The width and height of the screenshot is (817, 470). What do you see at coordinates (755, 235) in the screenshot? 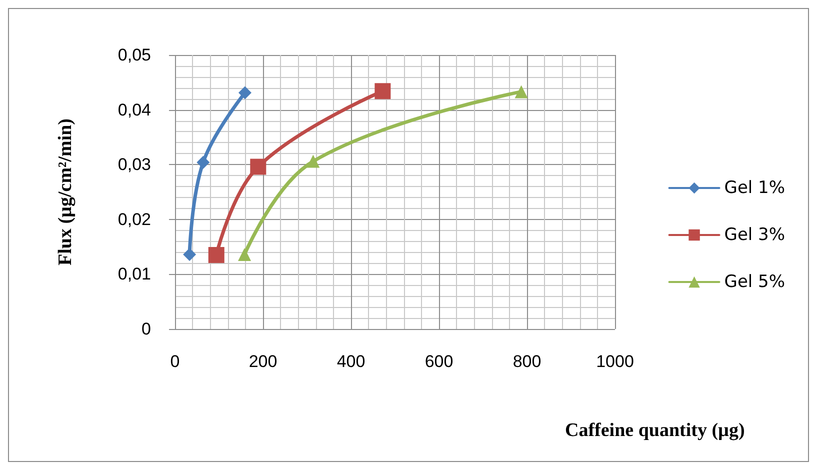
I see `legend-label: Gel 3%` at bounding box center [755, 235].